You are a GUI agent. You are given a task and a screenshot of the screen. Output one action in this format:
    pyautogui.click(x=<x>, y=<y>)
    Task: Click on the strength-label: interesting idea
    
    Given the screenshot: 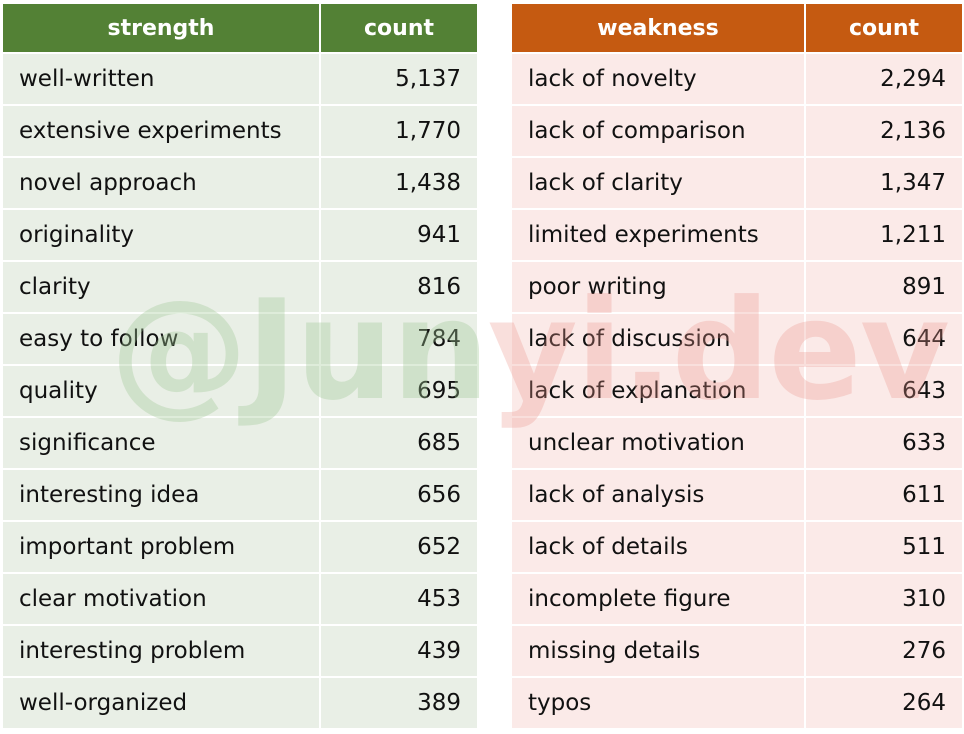 What is the action you would take?
    pyautogui.click(x=162, y=494)
    